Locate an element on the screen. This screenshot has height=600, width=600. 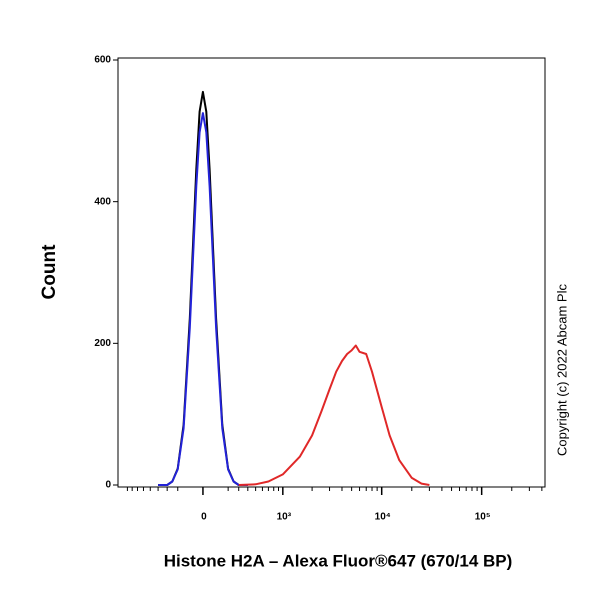
y-tick-label: 0 is located at coordinates (108, 485).